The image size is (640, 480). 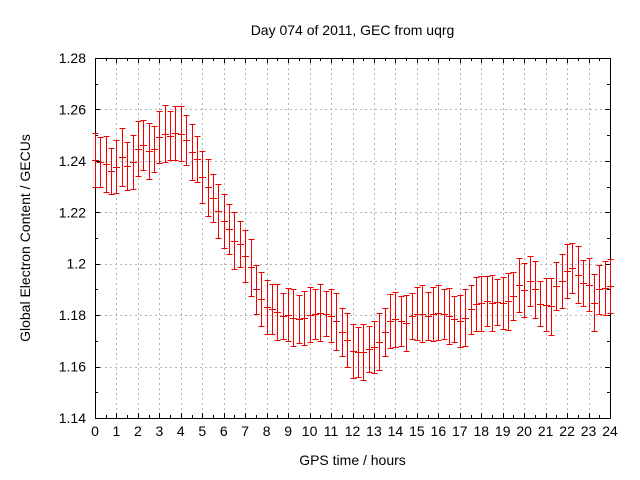 I want to click on x-tick-label: 11, so click(x=331, y=431).